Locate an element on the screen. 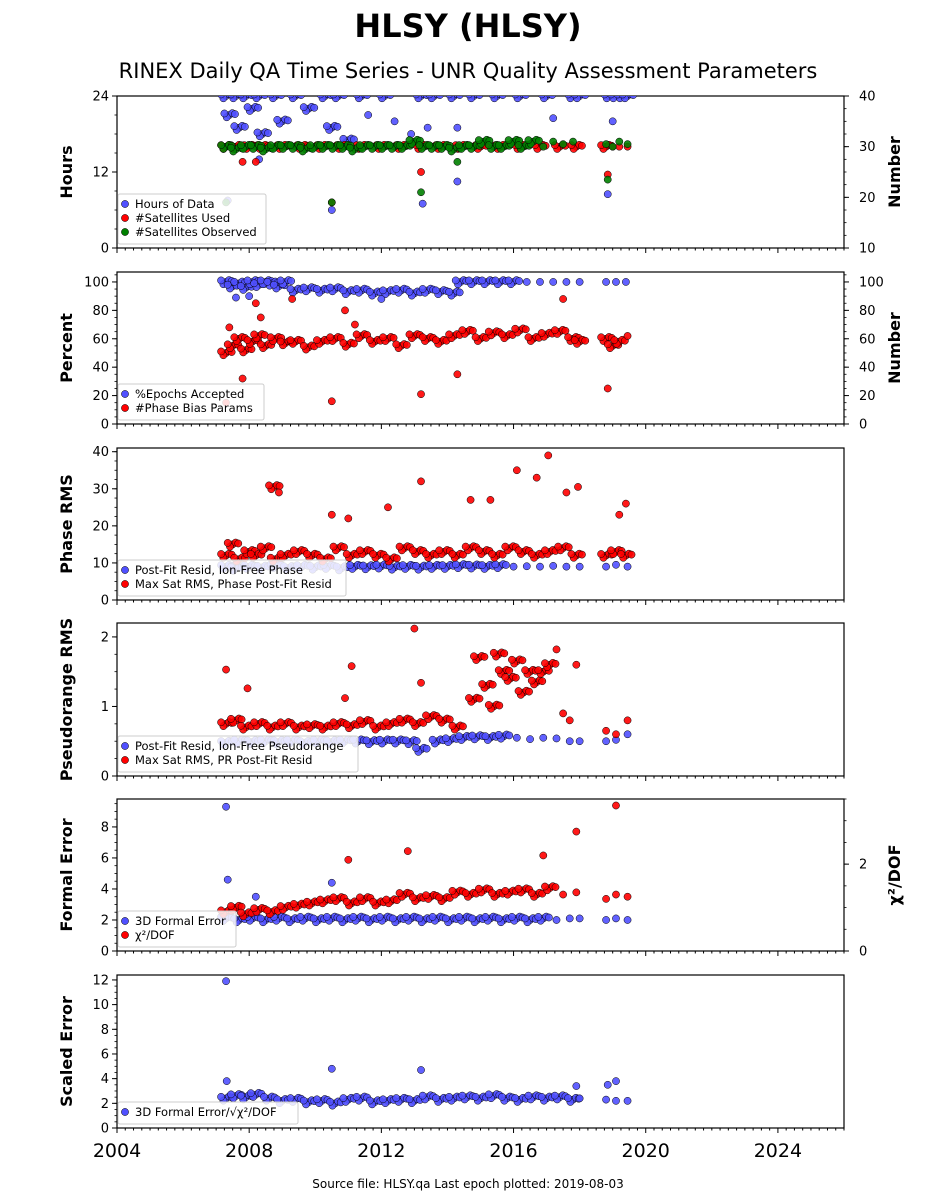 Image resolution: width=937 pixels, height=1204 pixels. legend-marker is located at coordinates (125, 204).